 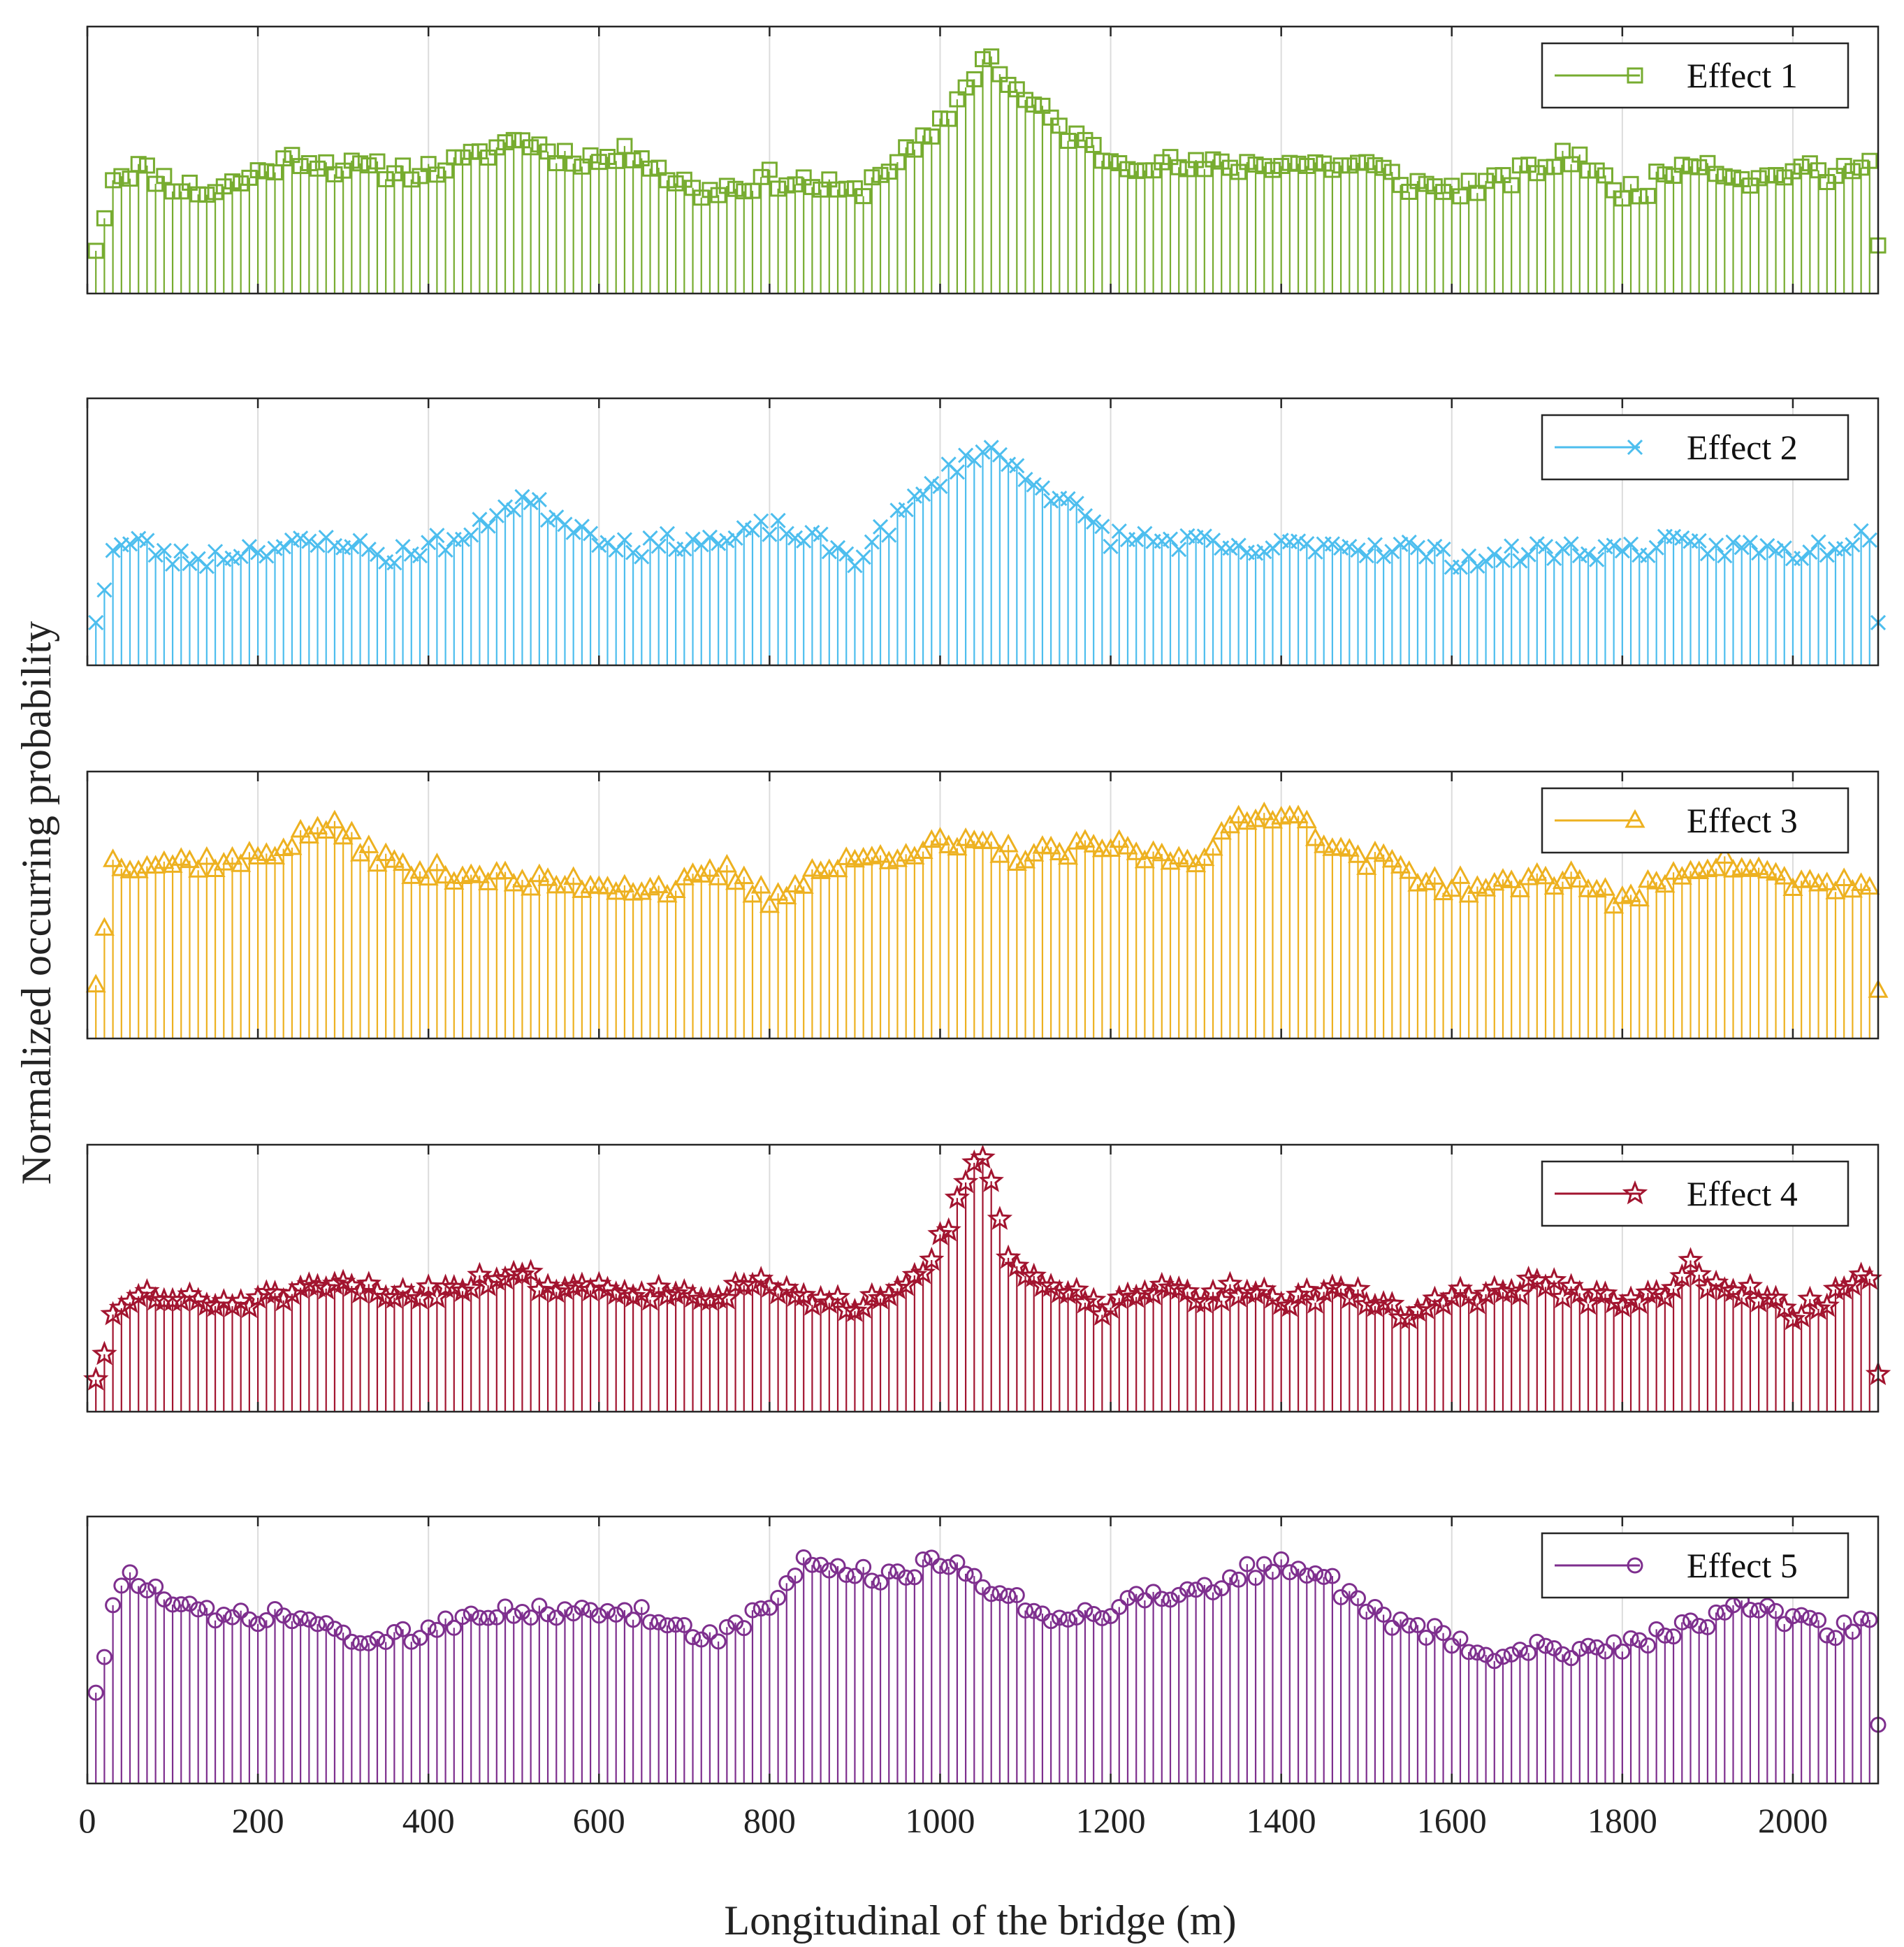 What do you see at coordinates (1743, 75) in the screenshot?
I see `legend-label: Effect 1` at bounding box center [1743, 75].